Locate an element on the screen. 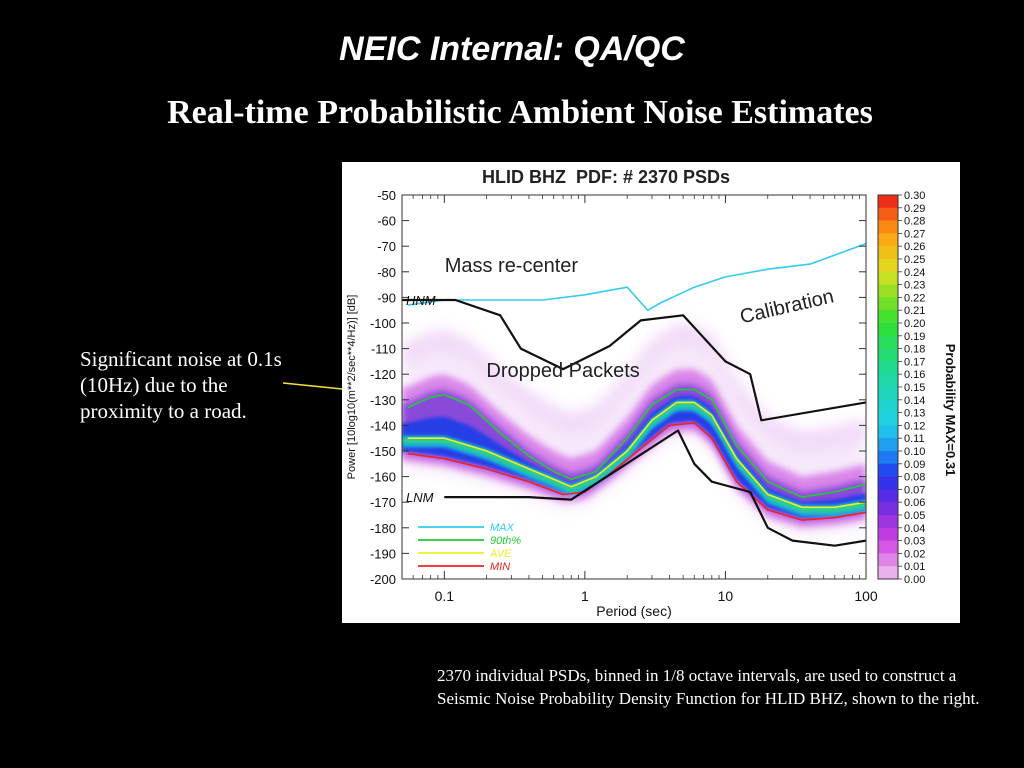 The height and width of the screenshot is (768, 1024). colorbar-tick-label: 0.23 is located at coordinates (914, 286).